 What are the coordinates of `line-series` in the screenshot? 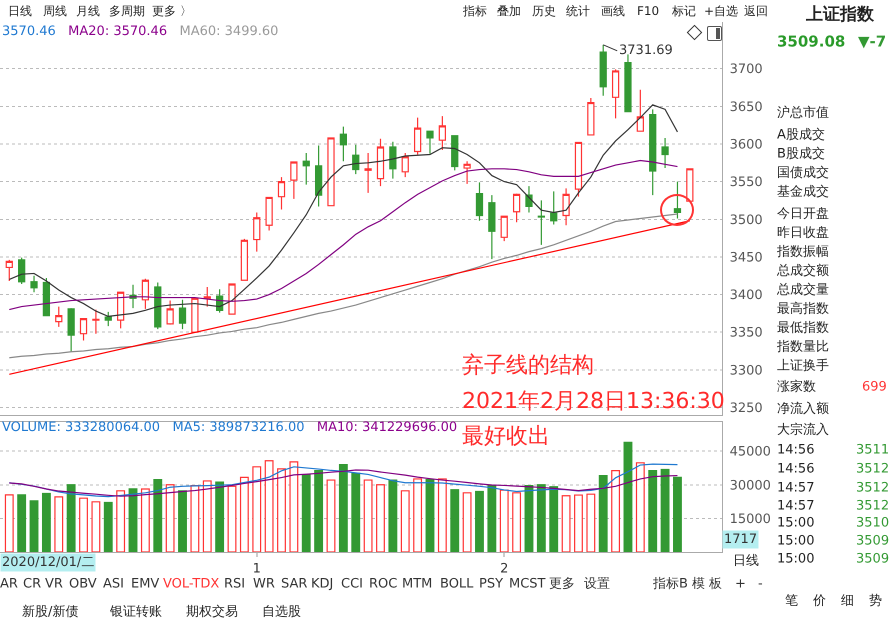 It's located at (343, 483).